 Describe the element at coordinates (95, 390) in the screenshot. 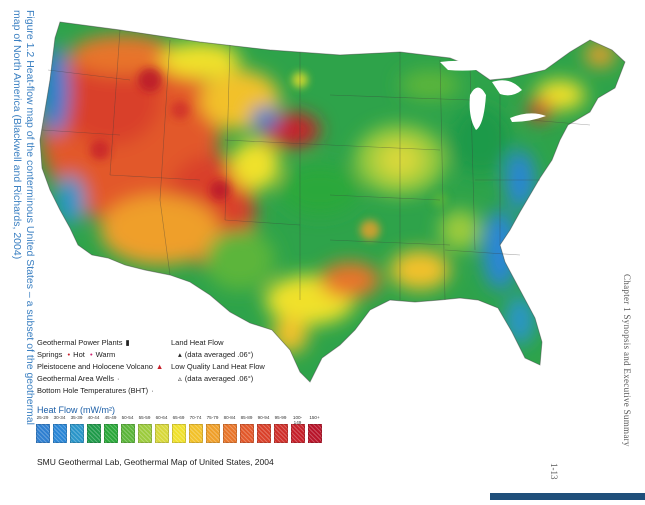

I see `legend-bht: Bottom Hole Temperatures (BHT) ·` at that location.